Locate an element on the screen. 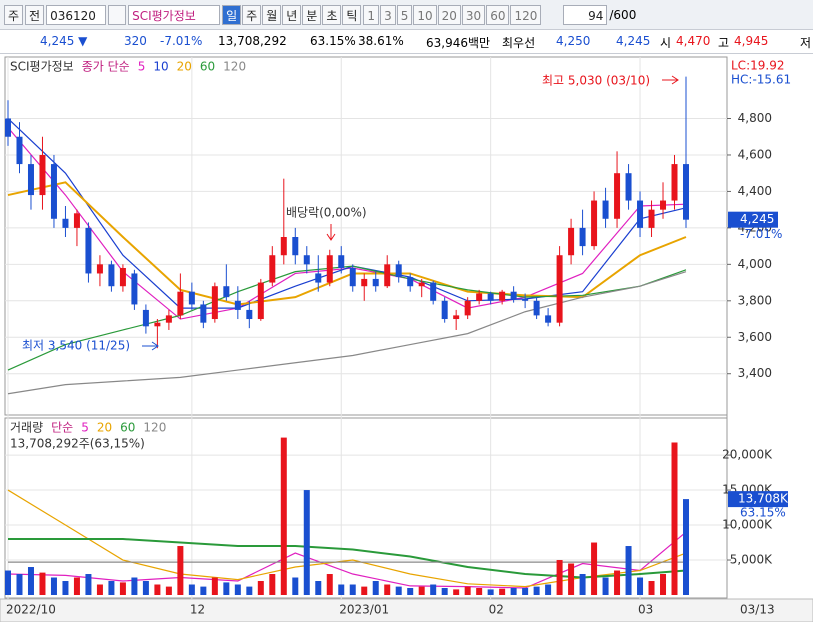  price: 4,245 ▼ is located at coordinates (64, 41).